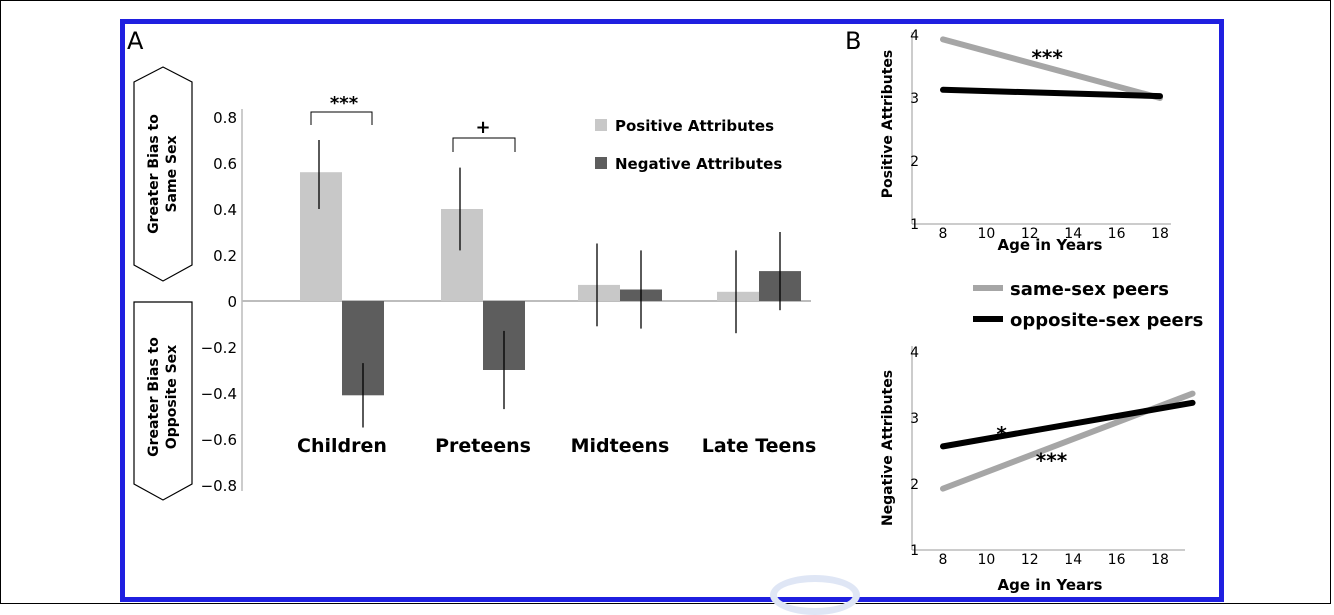  Describe the element at coordinates (219, 394) in the screenshot. I see `a-ytick-label: −0.4` at that location.